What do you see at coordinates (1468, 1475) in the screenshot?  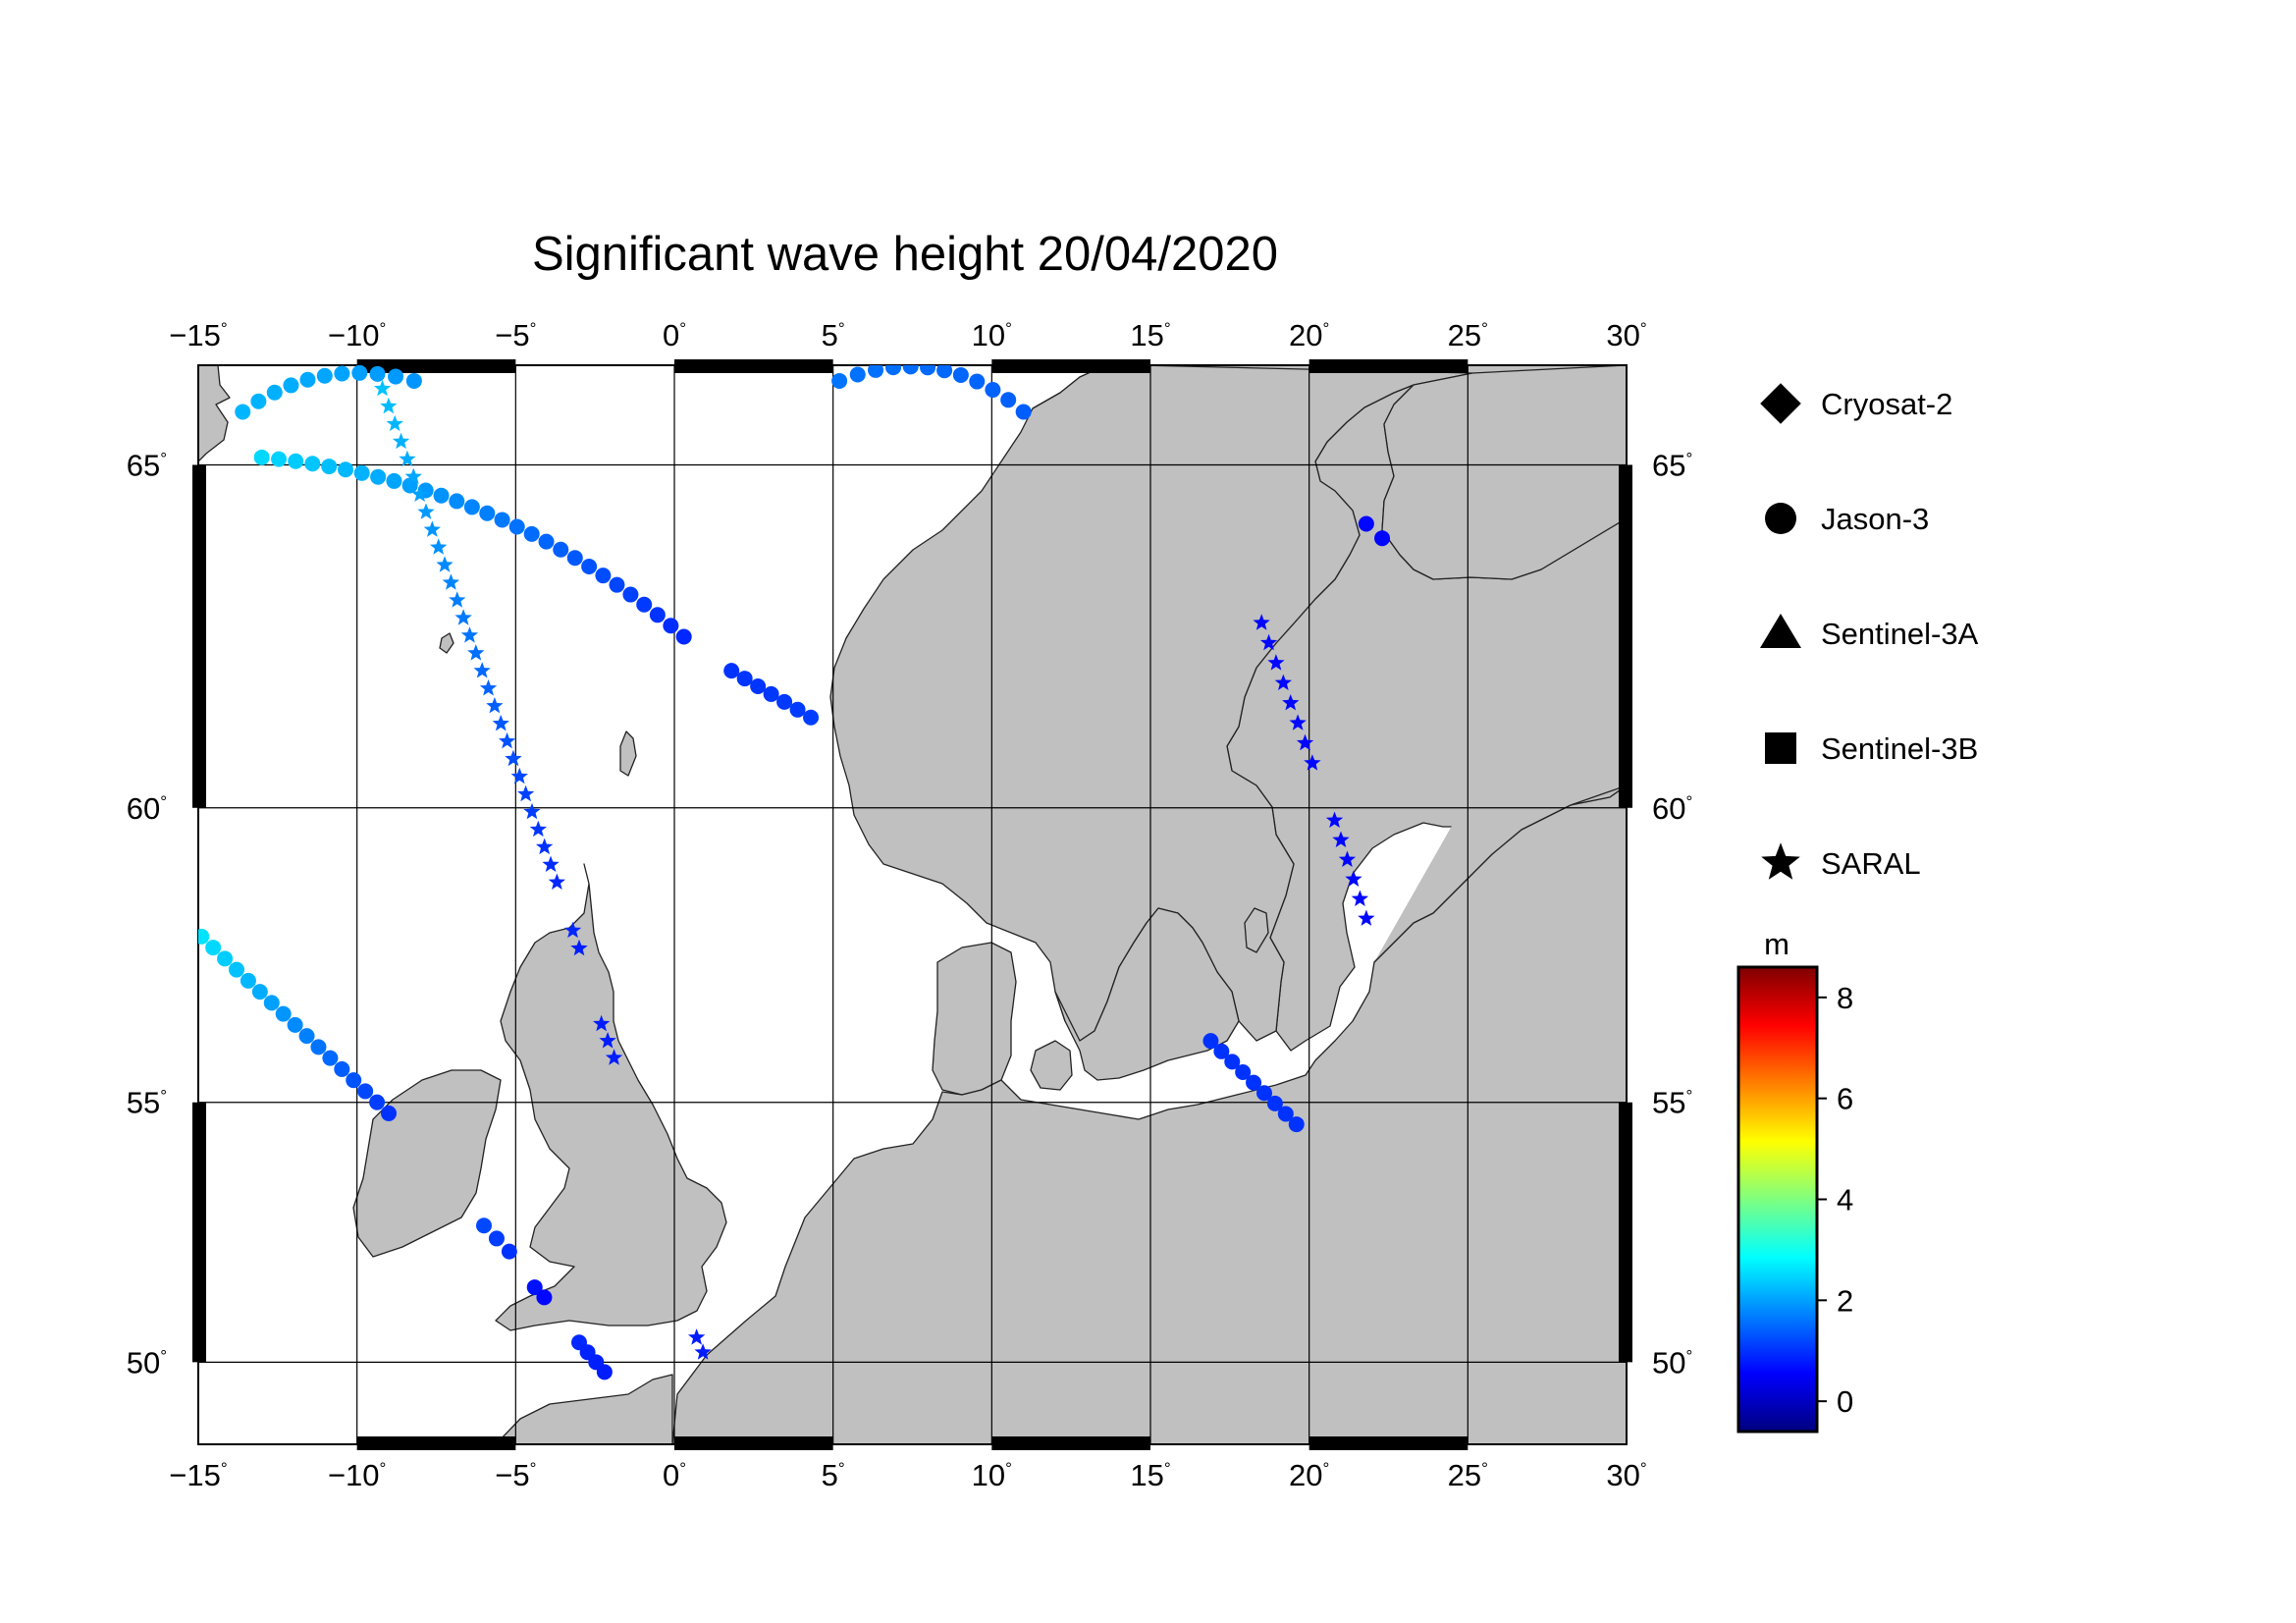 I see `lon-label-bottom: 25°` at bounding box center [1468, 1475].